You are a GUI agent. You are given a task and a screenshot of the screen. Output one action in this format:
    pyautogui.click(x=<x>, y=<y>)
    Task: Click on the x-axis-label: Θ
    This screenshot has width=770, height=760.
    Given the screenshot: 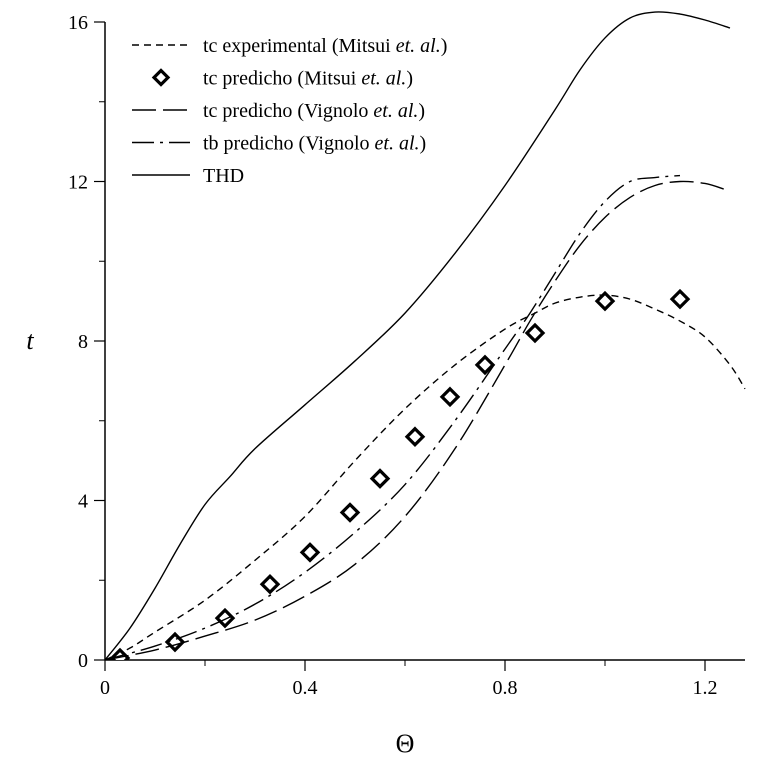 What is the action you would take?
    pyautogui.click(x=405, y=743)
    